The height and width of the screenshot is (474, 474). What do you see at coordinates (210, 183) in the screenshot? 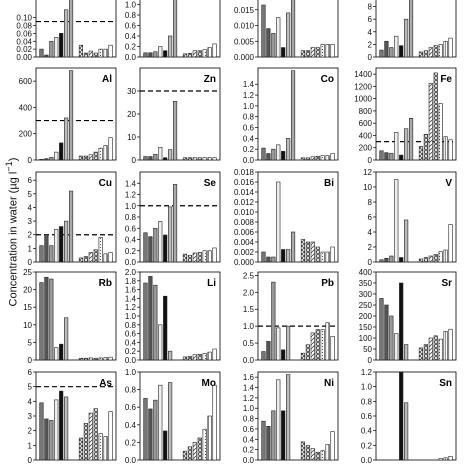
I see `panel-title: Se` at bounding box center [210, 183].